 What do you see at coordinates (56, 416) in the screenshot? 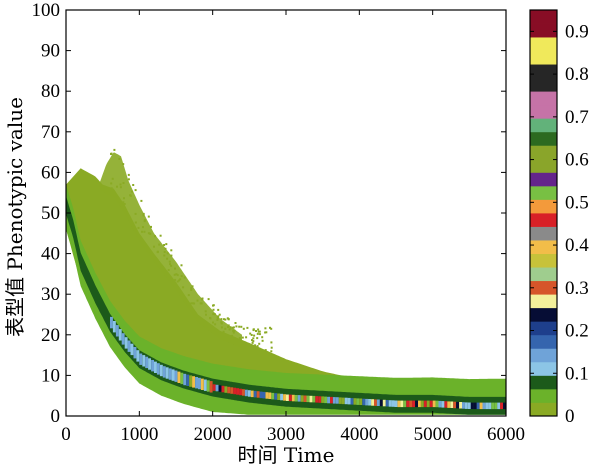
I see `y-tick-label: 0` at bounding box center [56, 416].